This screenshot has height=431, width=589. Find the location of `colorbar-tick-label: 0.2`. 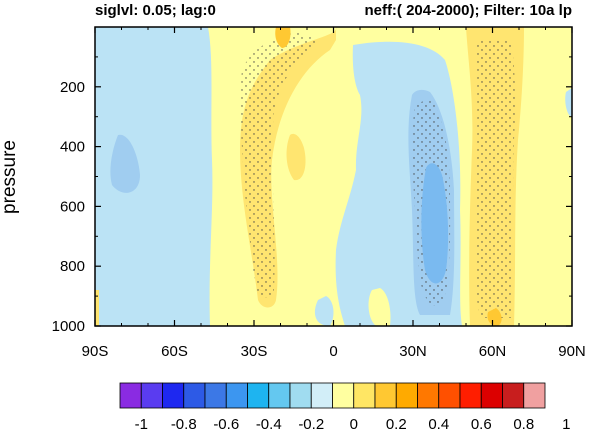

colorbar-tick-label: 0.2 is located at coordinates (396, 423).